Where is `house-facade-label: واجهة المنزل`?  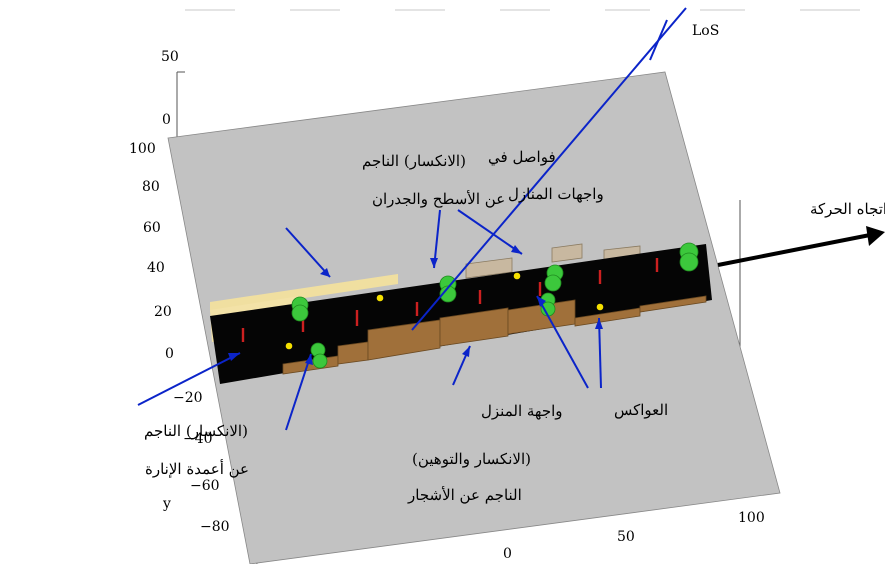 house-facade-label: واجهة المنزل is located at coordinates (522, 411).